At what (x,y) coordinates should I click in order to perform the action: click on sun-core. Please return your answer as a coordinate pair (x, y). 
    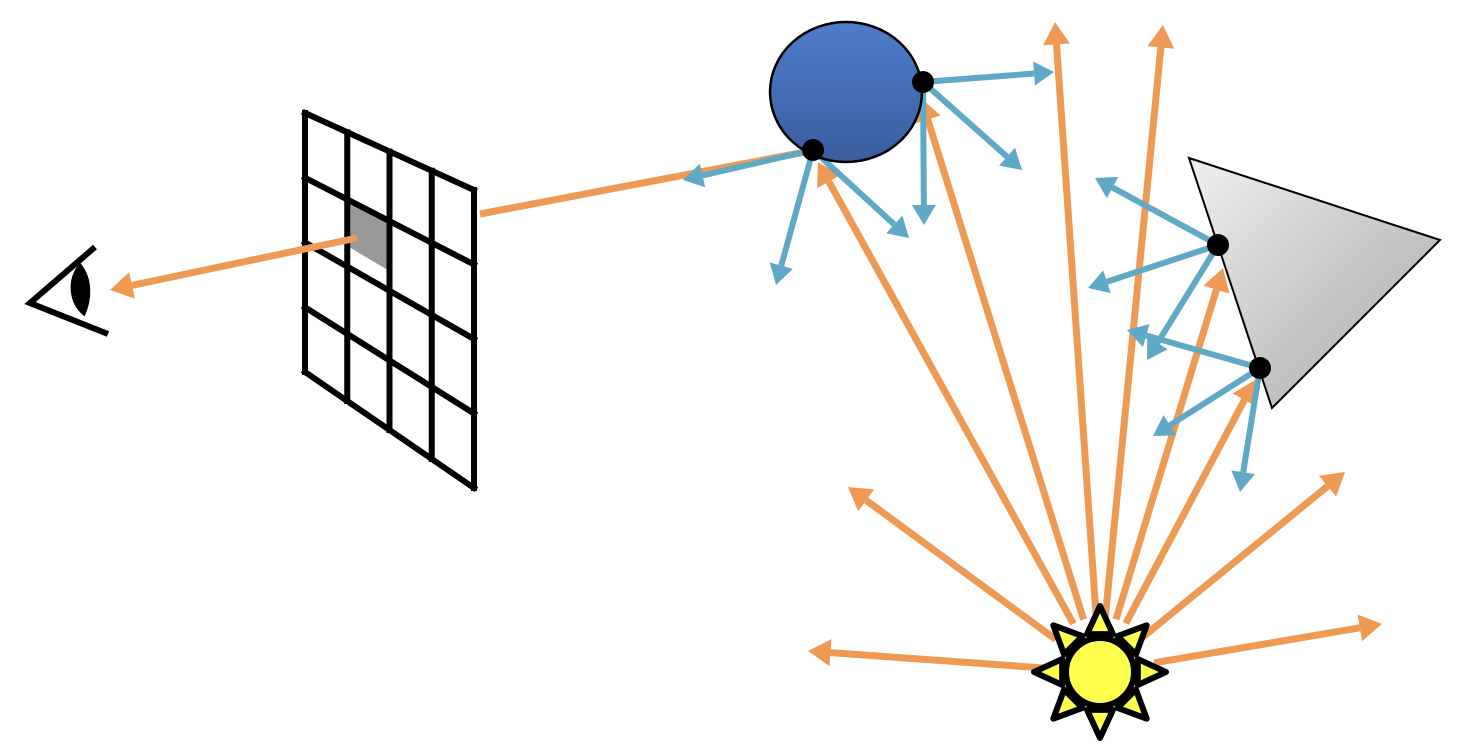
    Looking at the image, I should click on (1100, 672).